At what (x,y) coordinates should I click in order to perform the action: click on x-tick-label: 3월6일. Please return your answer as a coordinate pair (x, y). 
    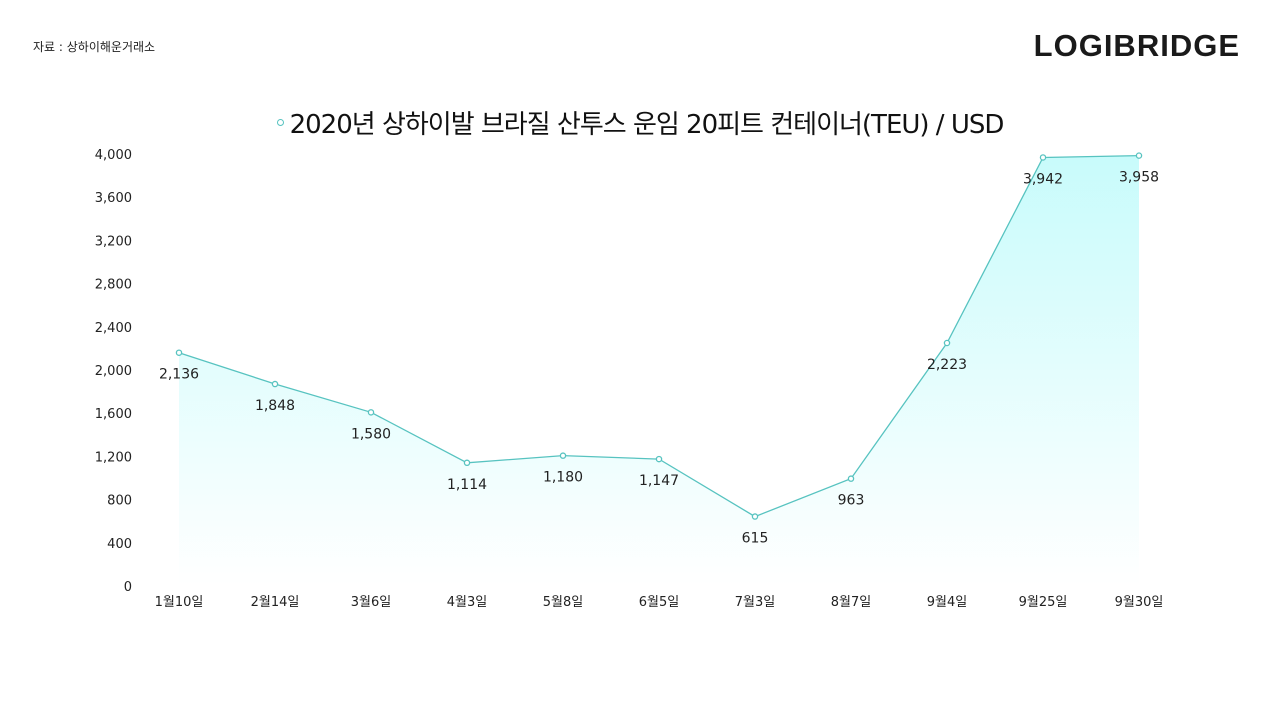
    Looking at the image, I should click on (371, 602).